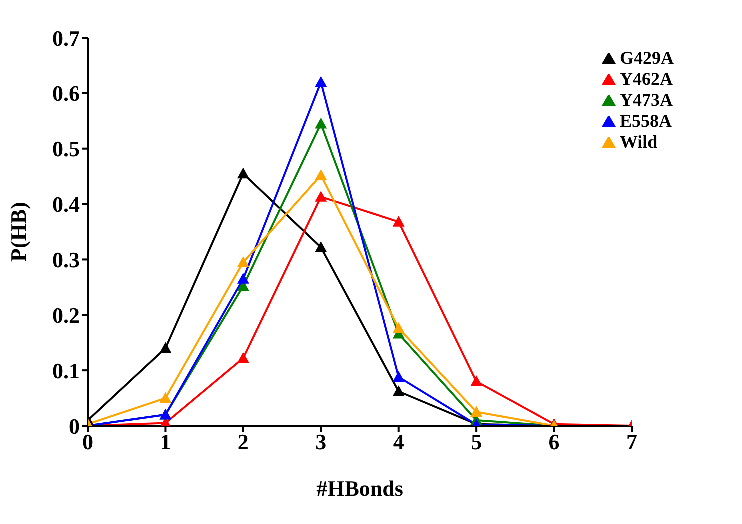  I want to click on y-tick-label: 0.4, so click(66, 205).